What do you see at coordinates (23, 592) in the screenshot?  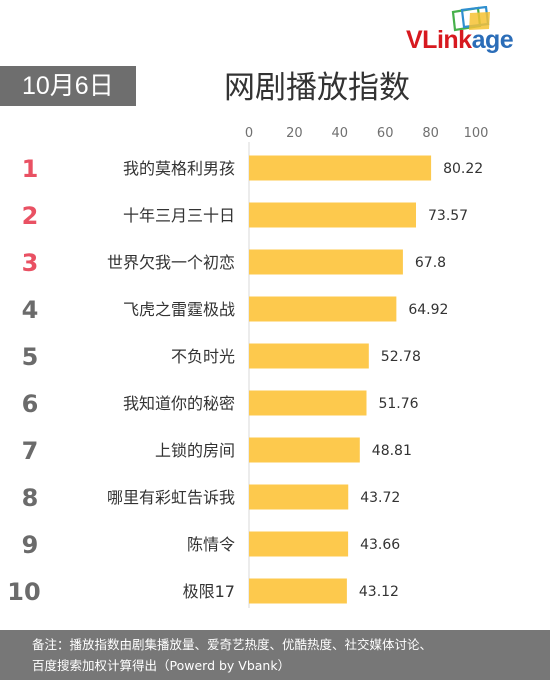 I see `rank-number: 10` at bounding box center [23, 592].